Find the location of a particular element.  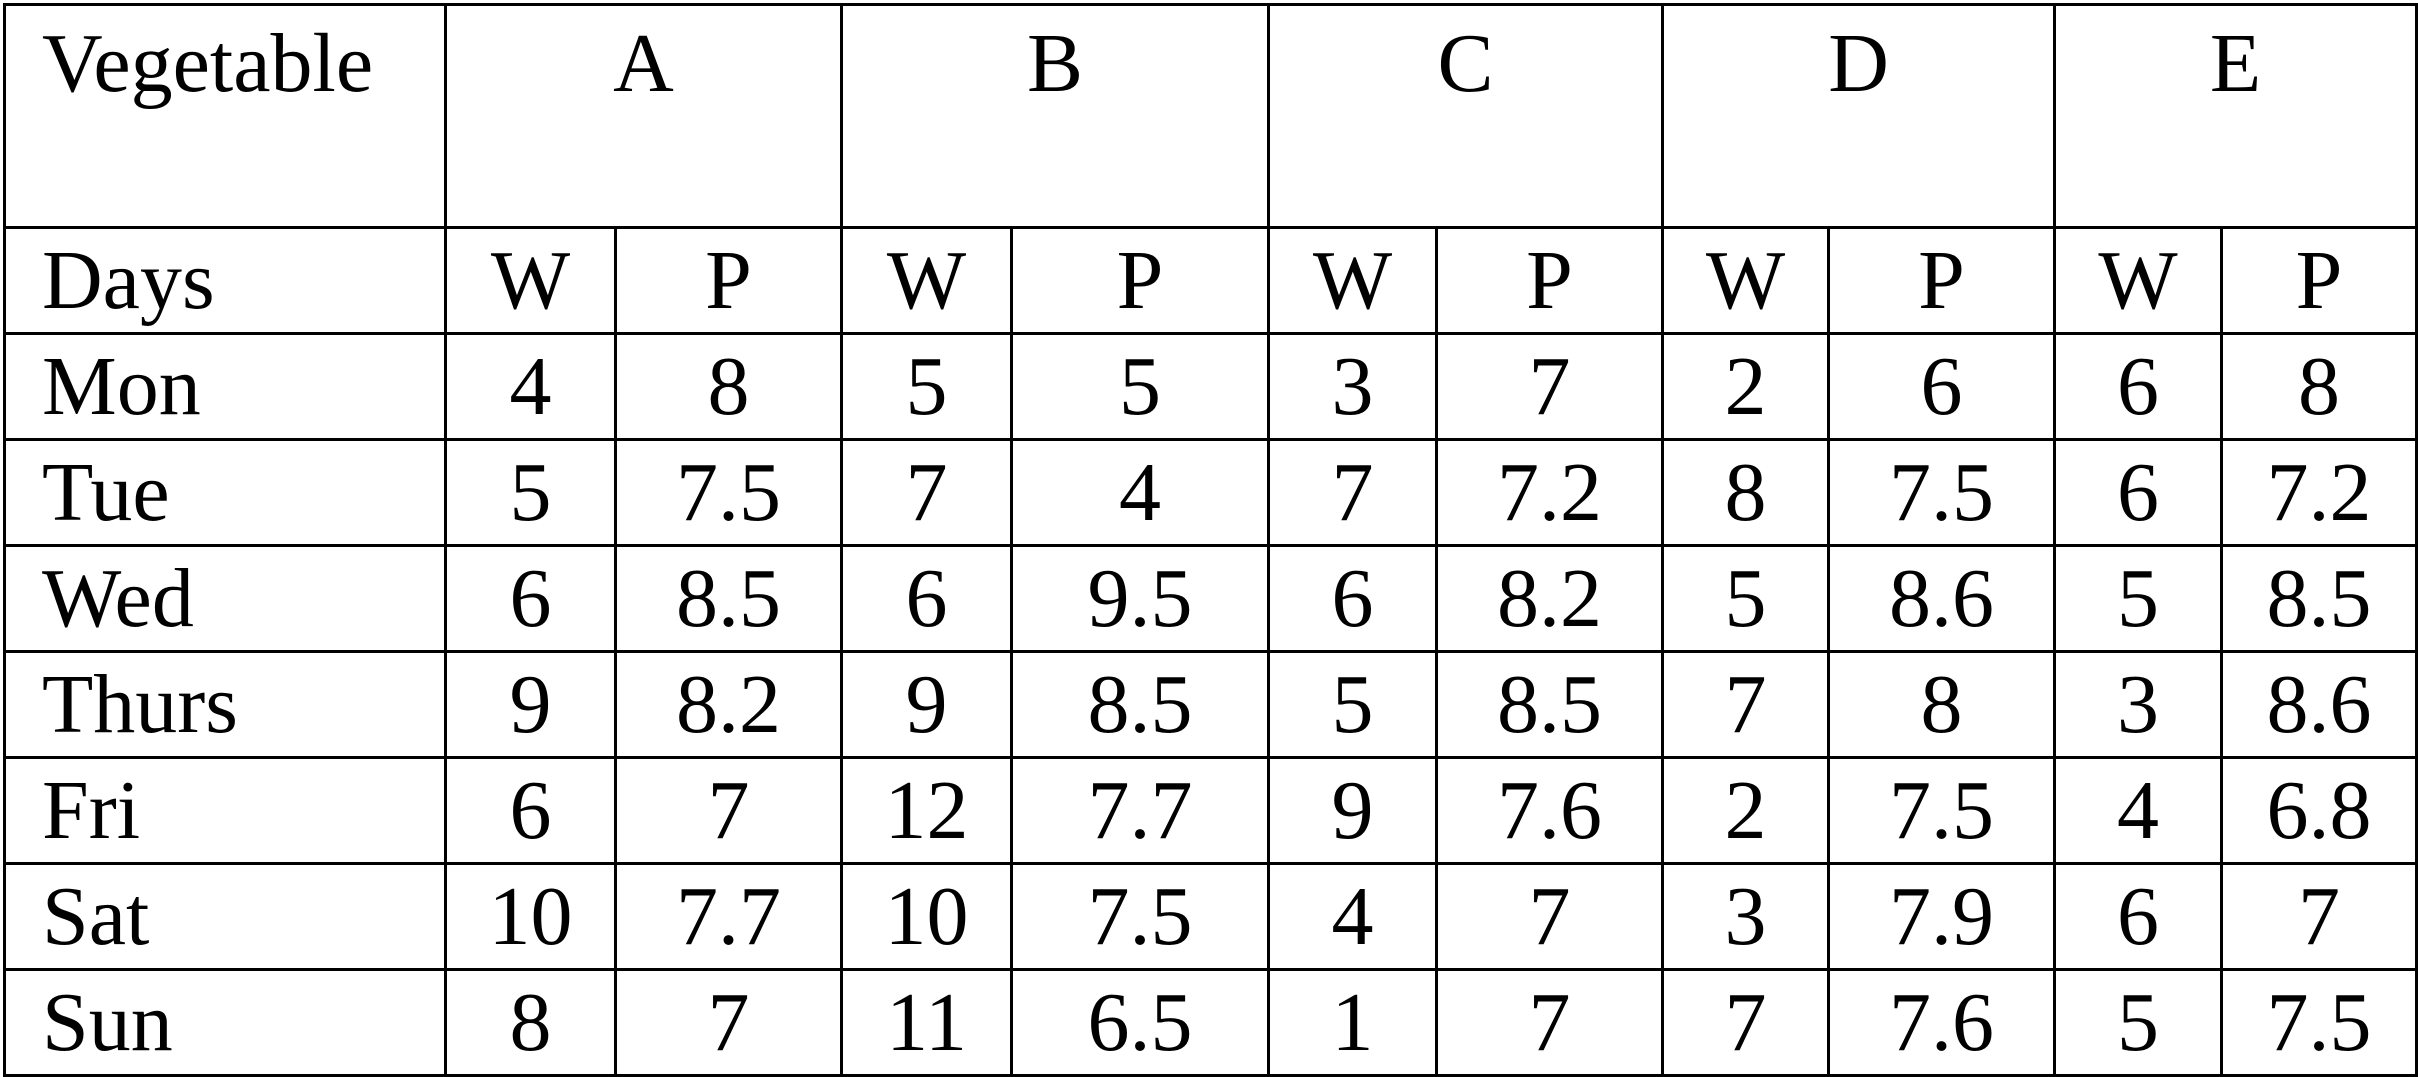

table-cell: 6.8 is located at coordinates (2319, 810).